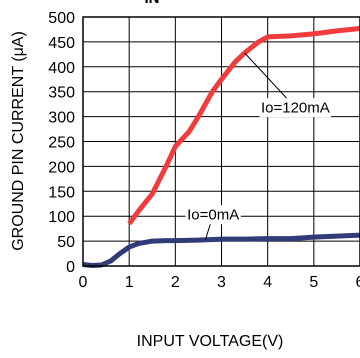  I want to click on y-axis-label: GROUND PIN CURRENT (μA), so click(18, 141).